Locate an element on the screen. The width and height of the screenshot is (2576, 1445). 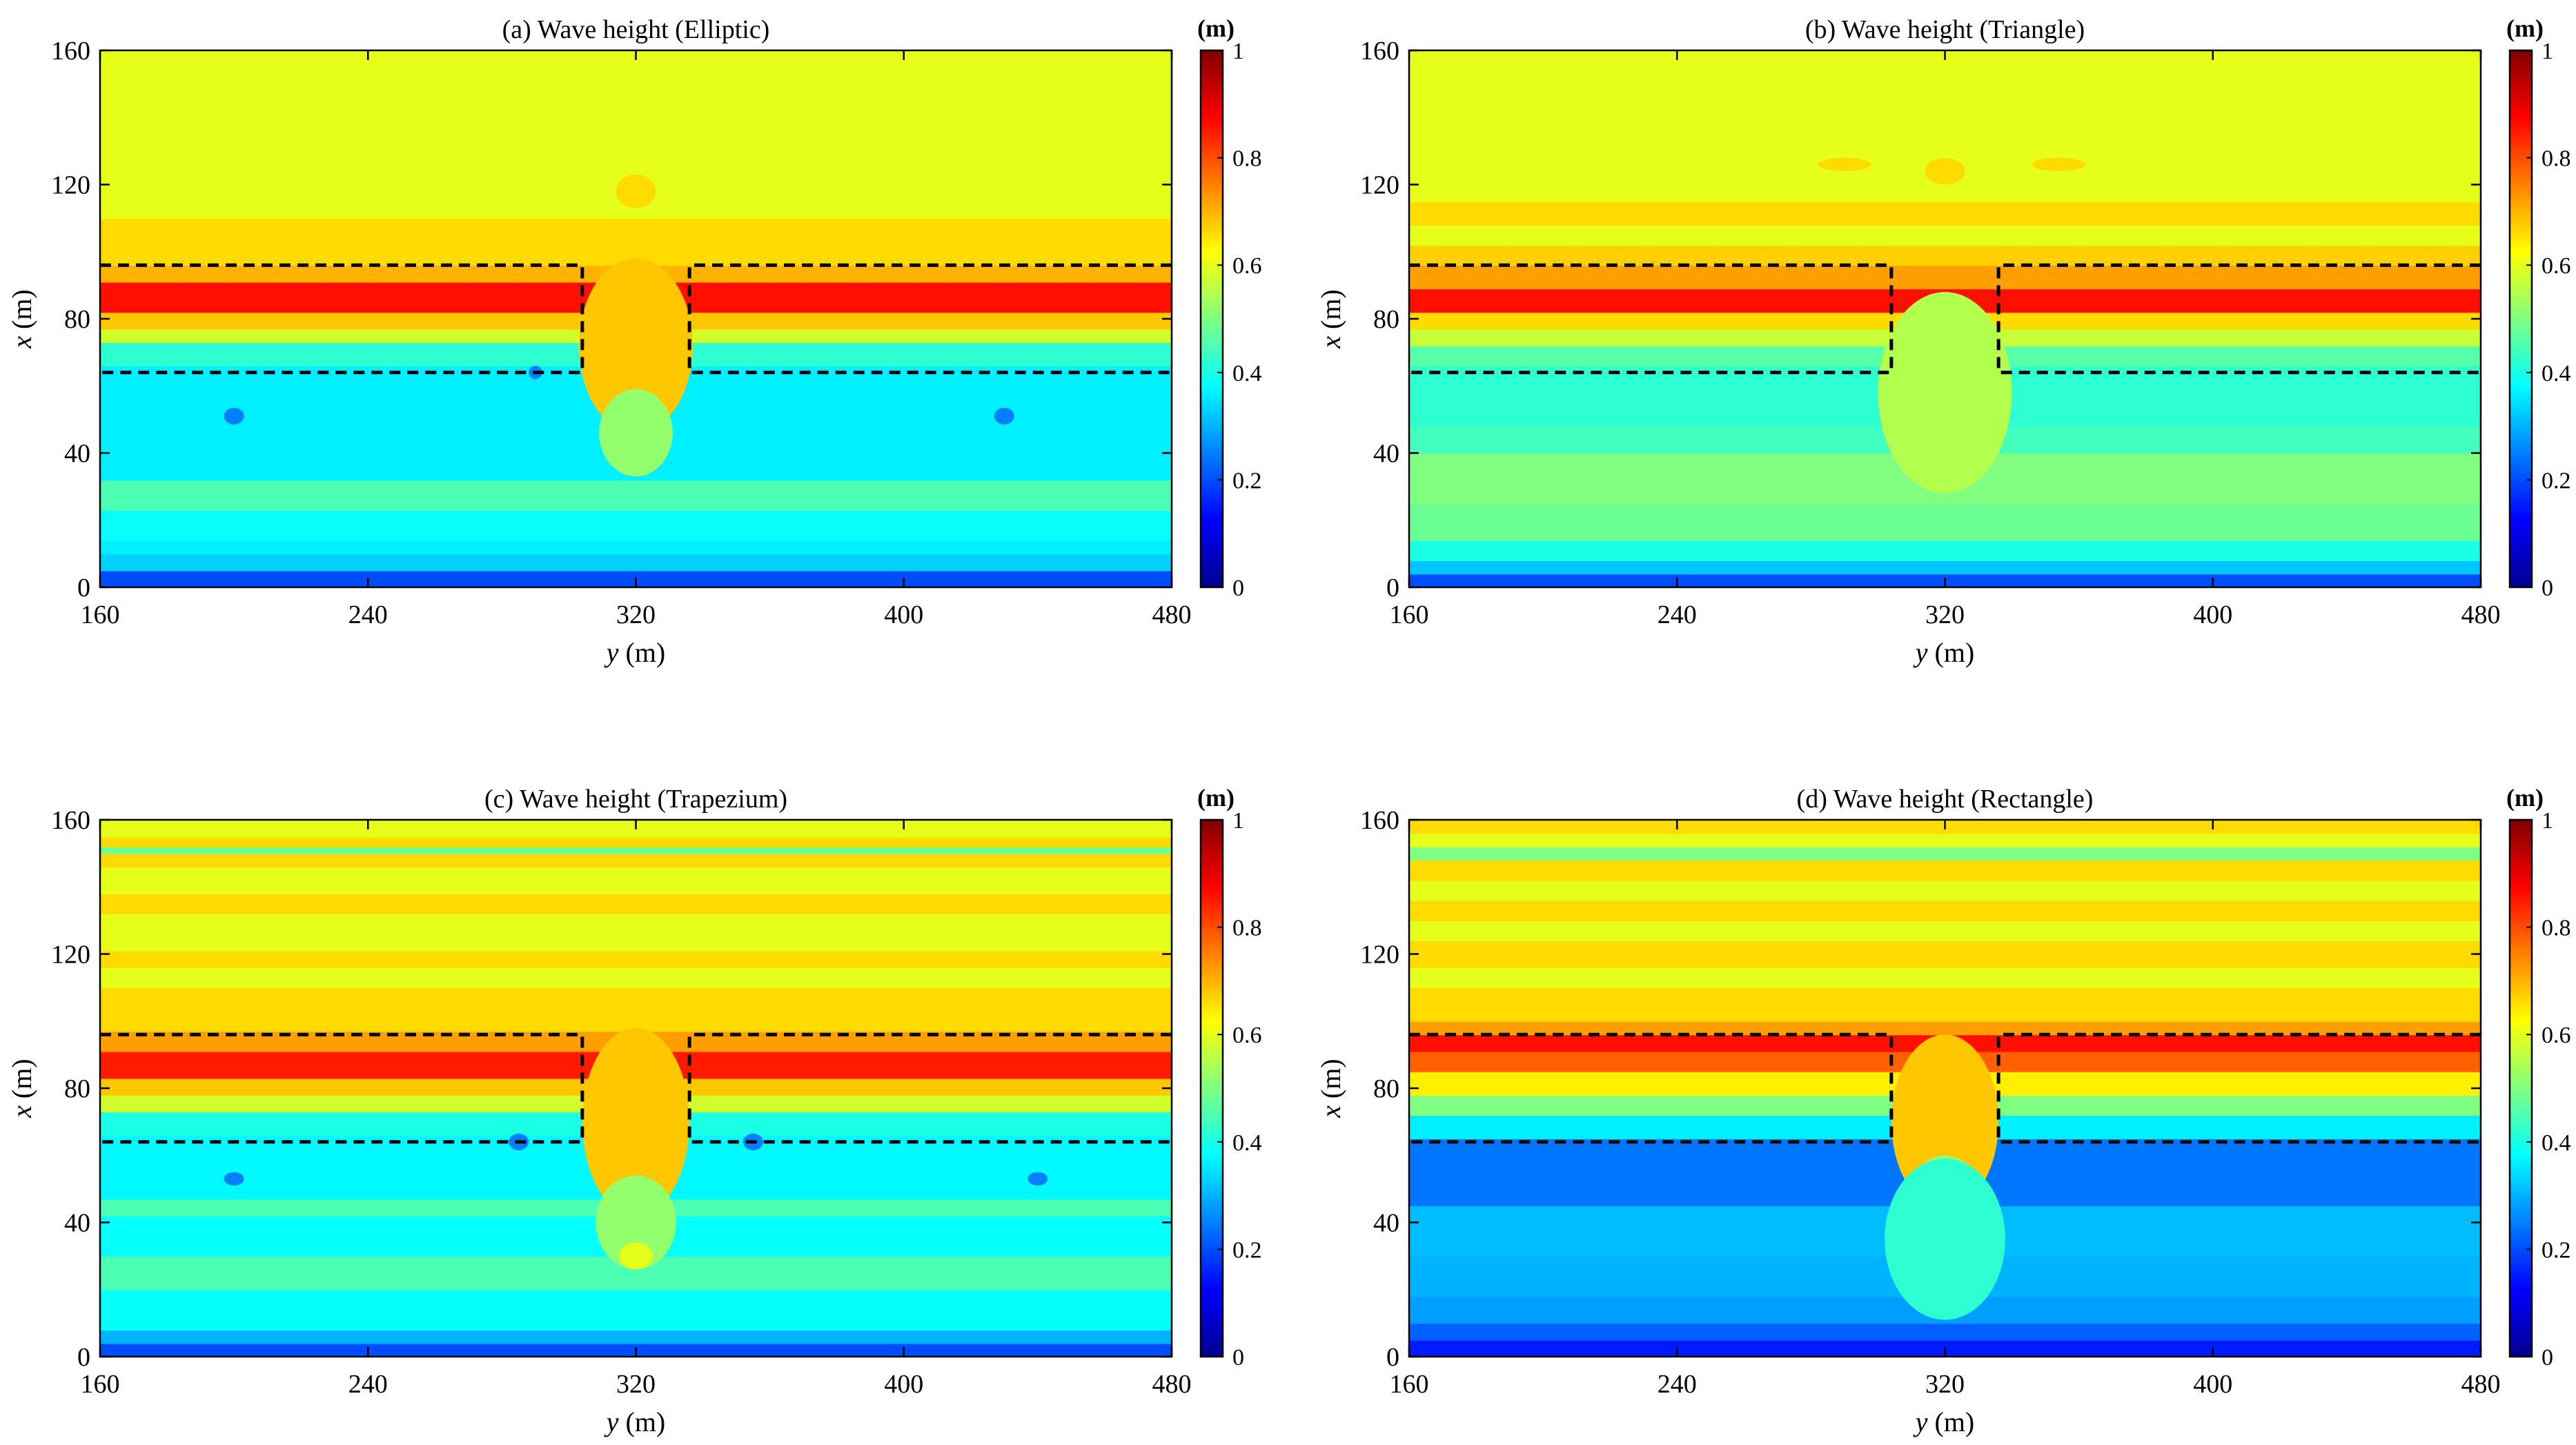
panel-b-colorbar is located at coordinates (2520, 319).